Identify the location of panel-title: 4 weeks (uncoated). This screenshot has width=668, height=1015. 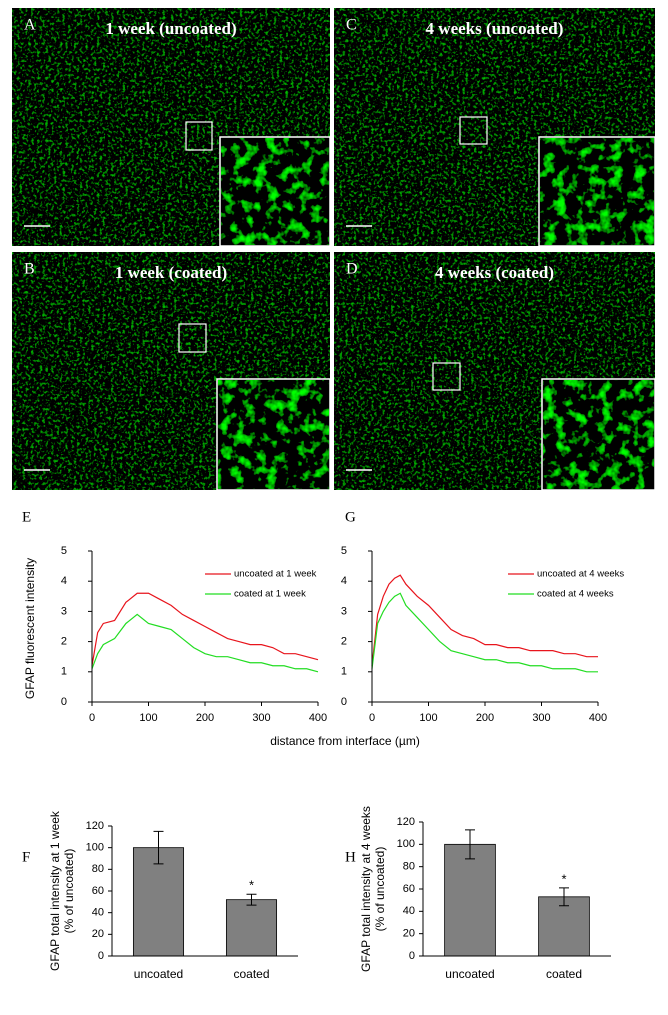
(495, 28).